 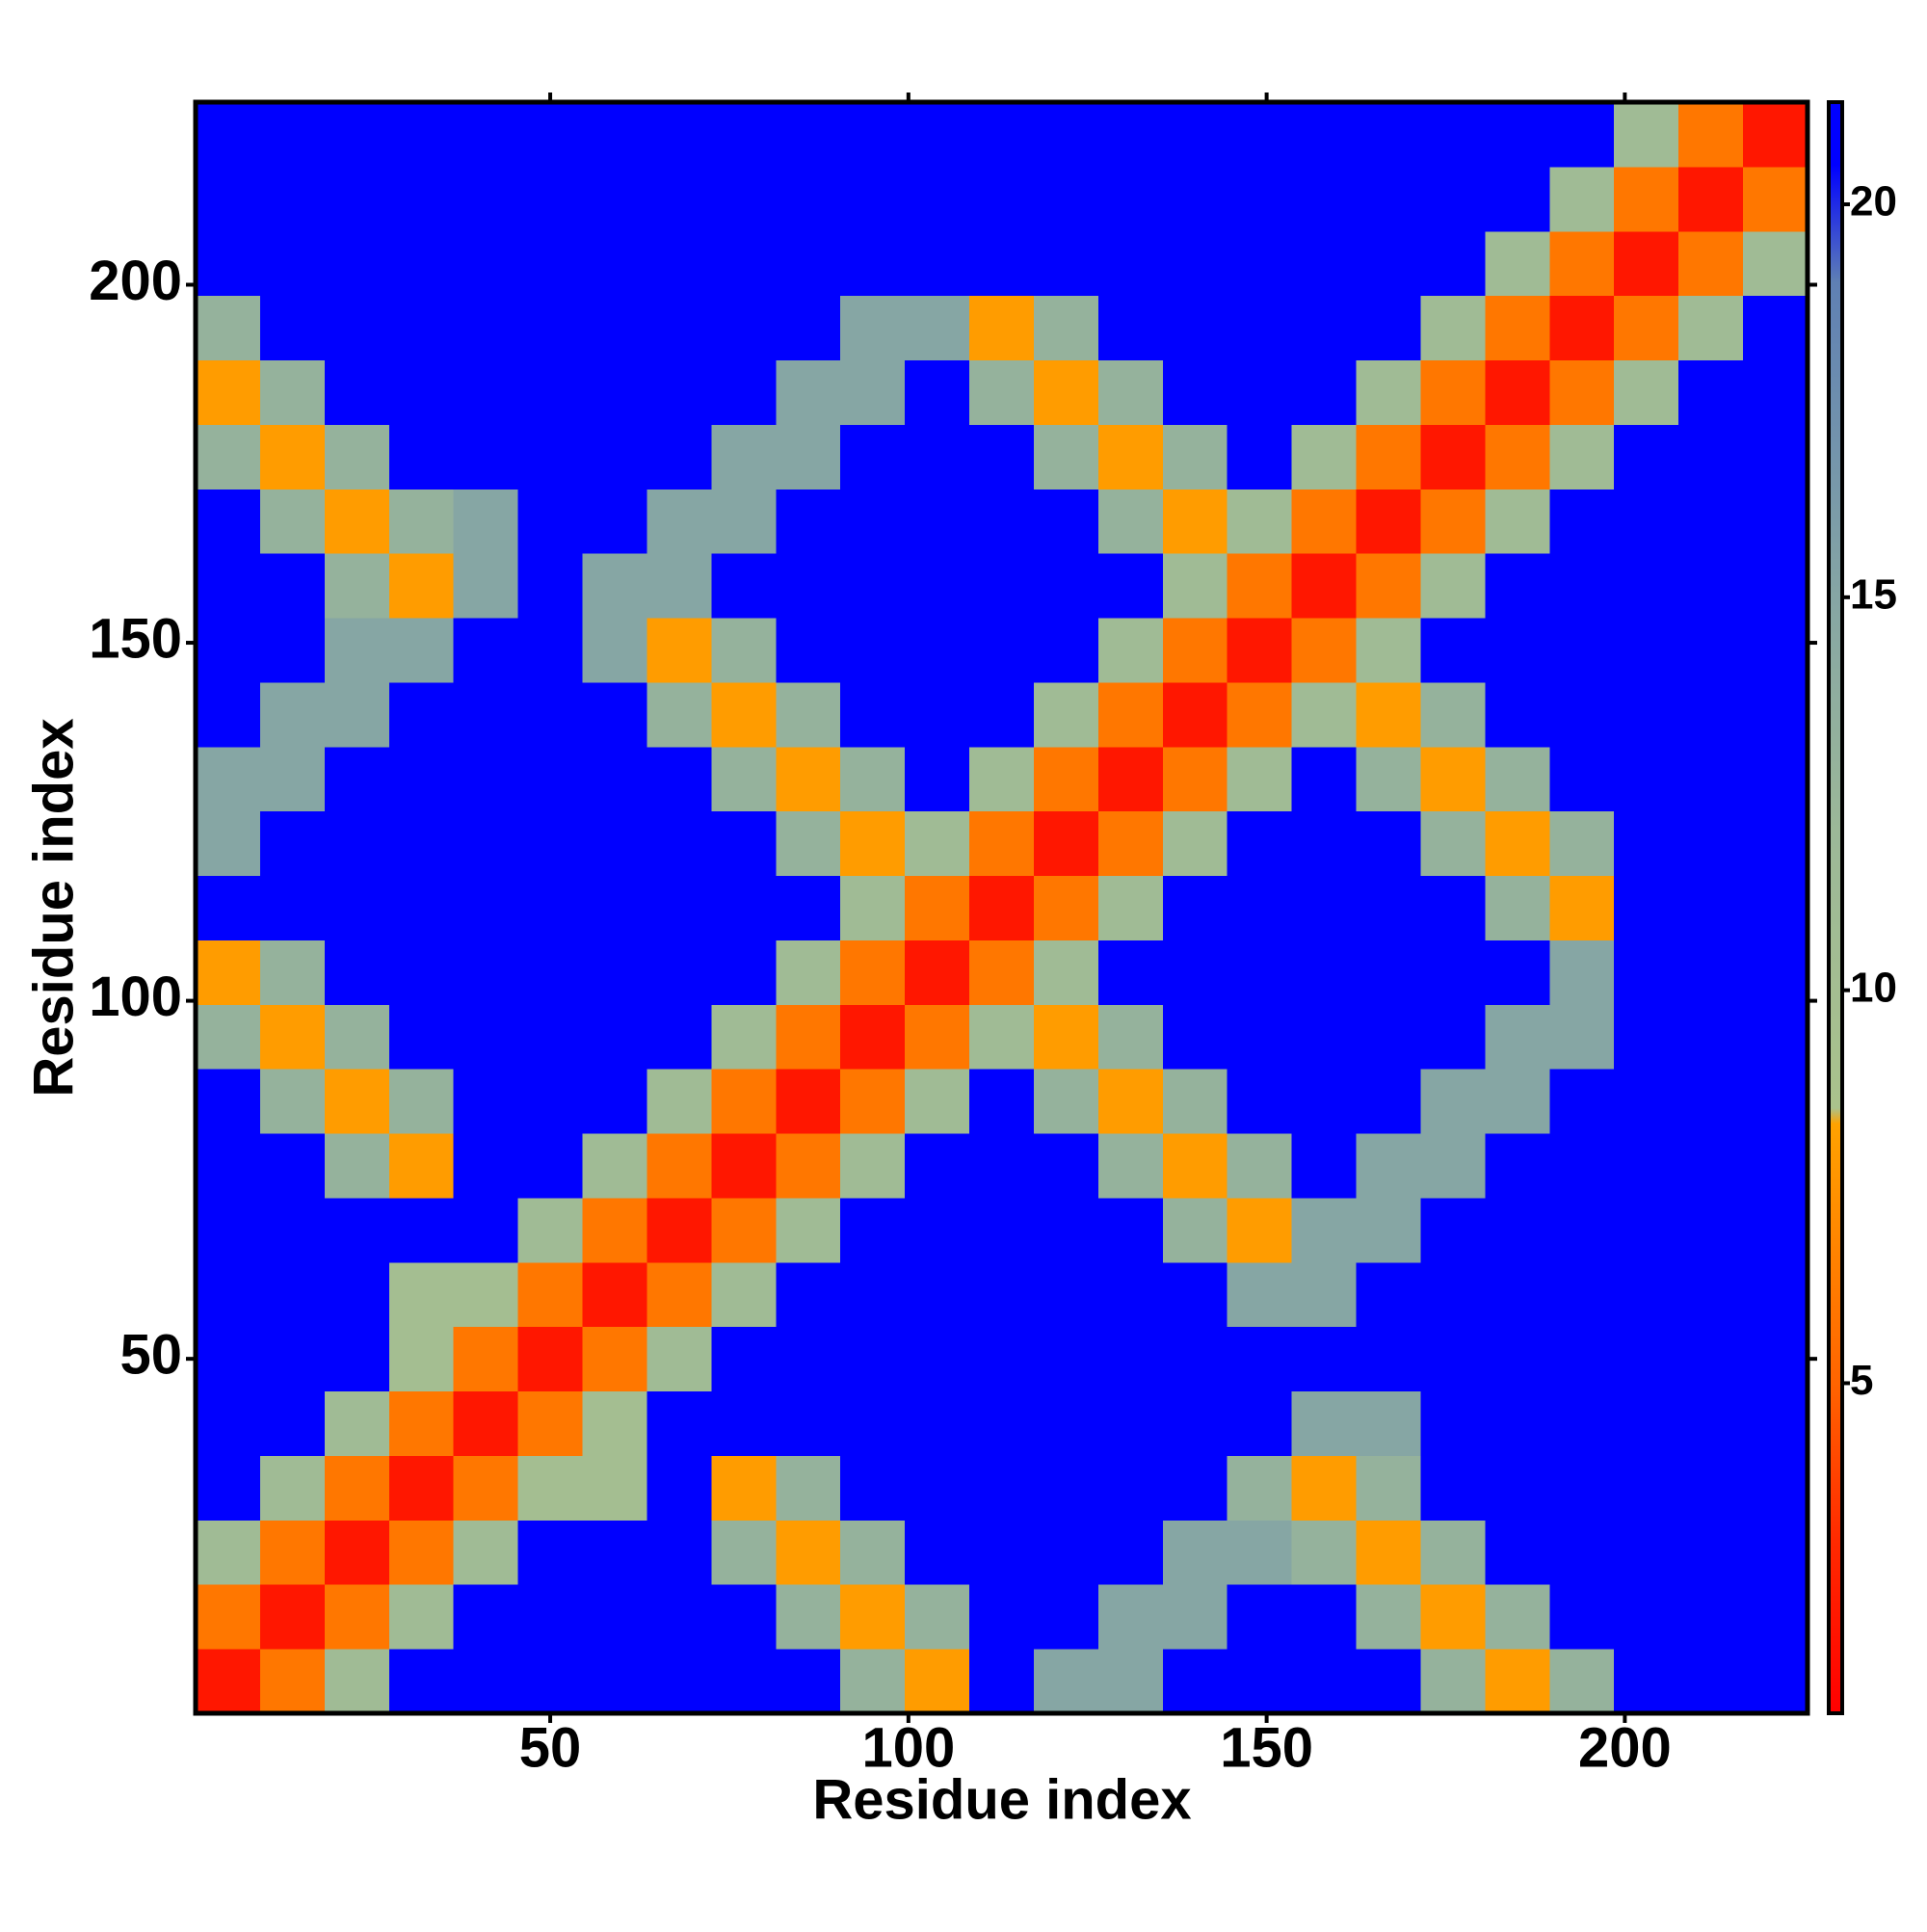 I want to click on y-tick-label: 50, so click(x=150, y=1354).